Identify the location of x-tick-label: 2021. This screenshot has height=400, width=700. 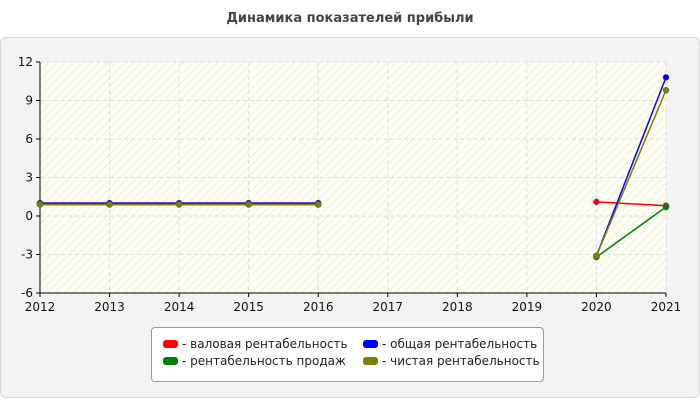
(666, 307).